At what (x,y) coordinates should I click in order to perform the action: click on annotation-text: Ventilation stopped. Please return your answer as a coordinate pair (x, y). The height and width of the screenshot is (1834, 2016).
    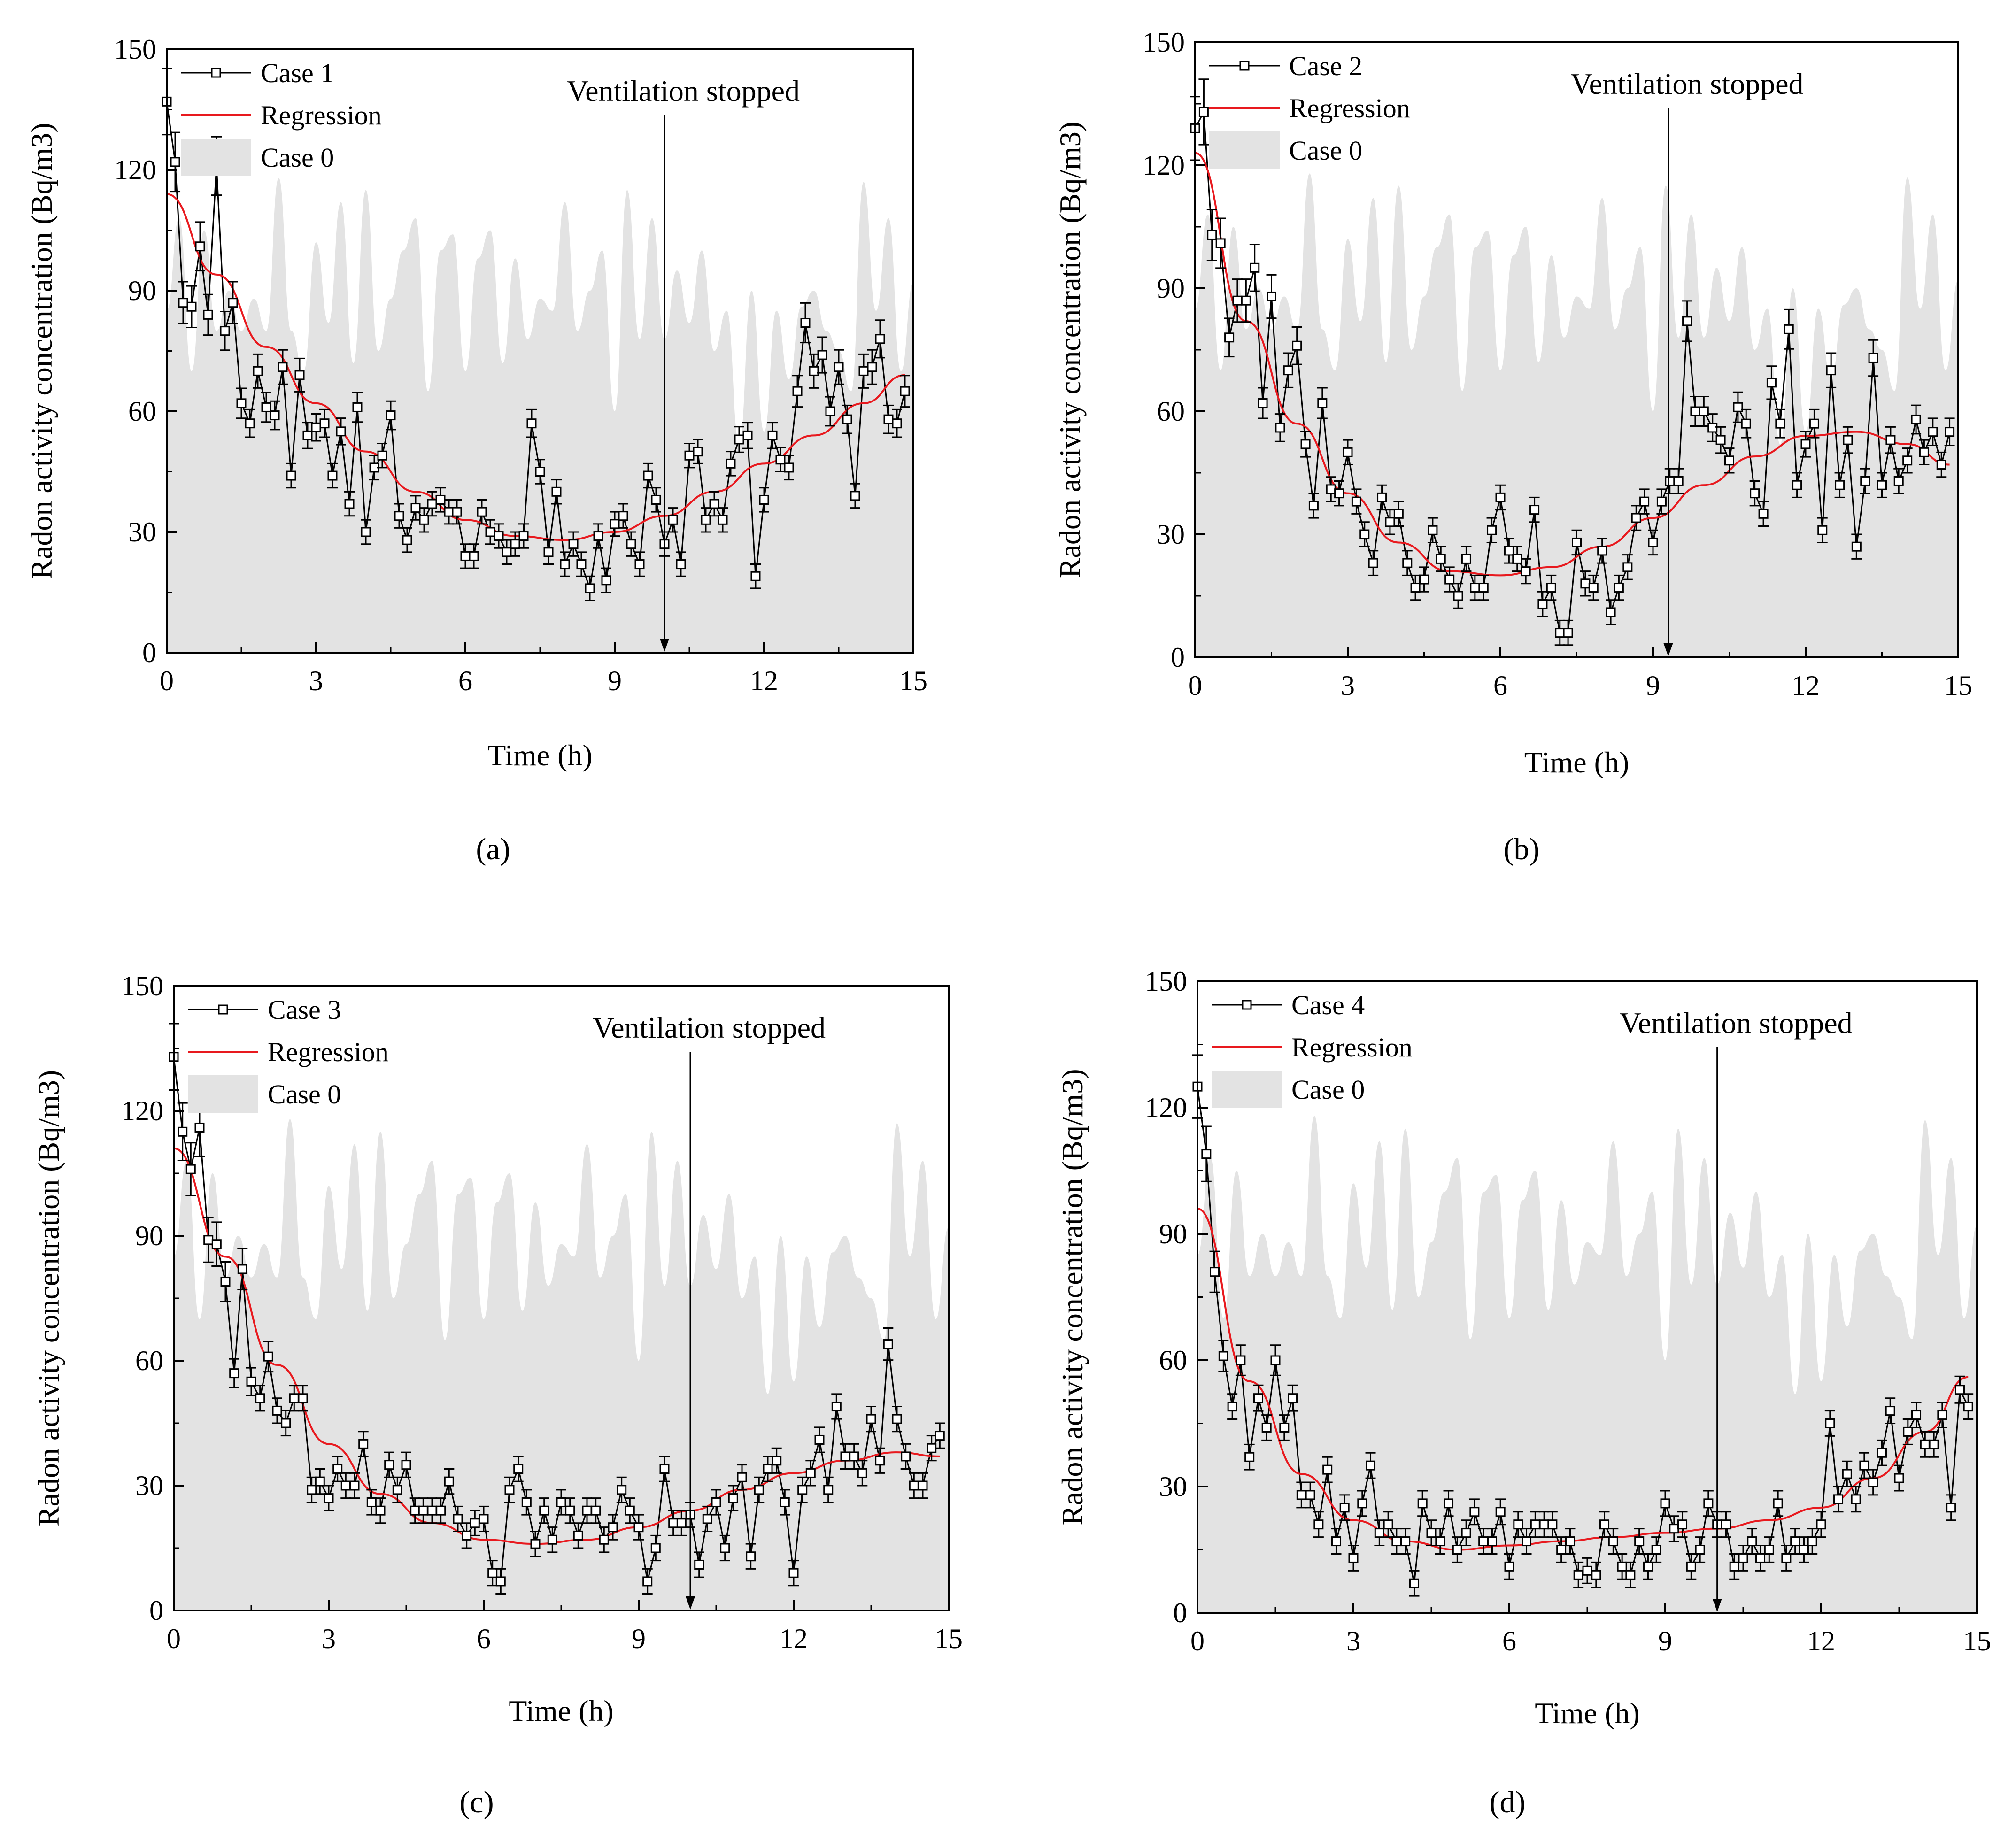
    Looking at the image, I should click on (1736, 1023).